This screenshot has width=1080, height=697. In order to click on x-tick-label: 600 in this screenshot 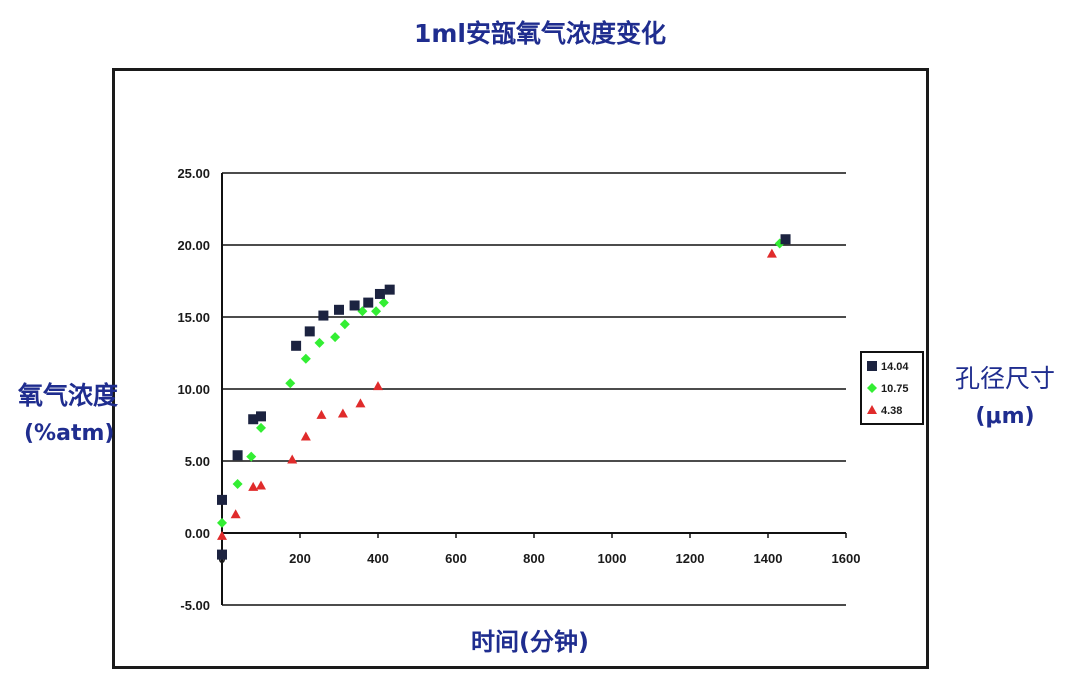, I will do `click(456, 558)`.